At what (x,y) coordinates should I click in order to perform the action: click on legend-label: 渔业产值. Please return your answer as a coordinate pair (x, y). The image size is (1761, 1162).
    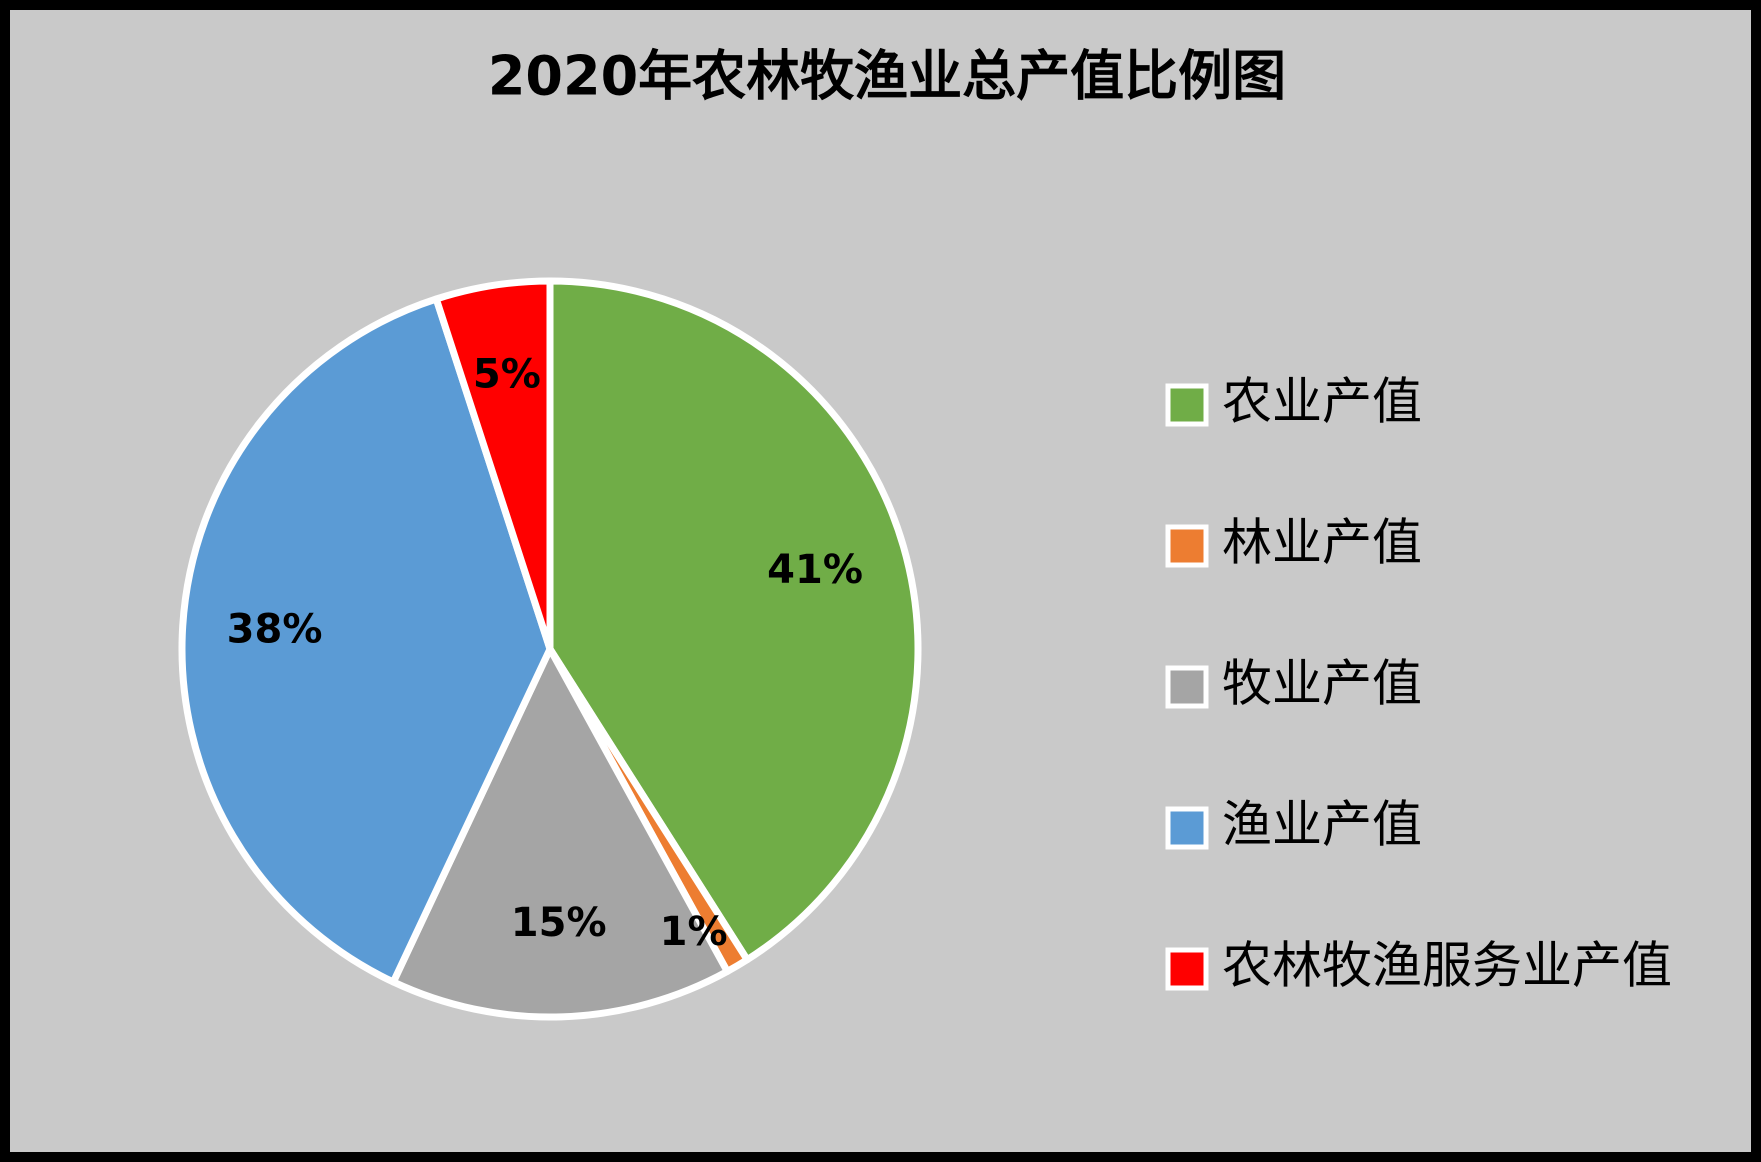
    Looking at the image, I should click on (1322, 825).